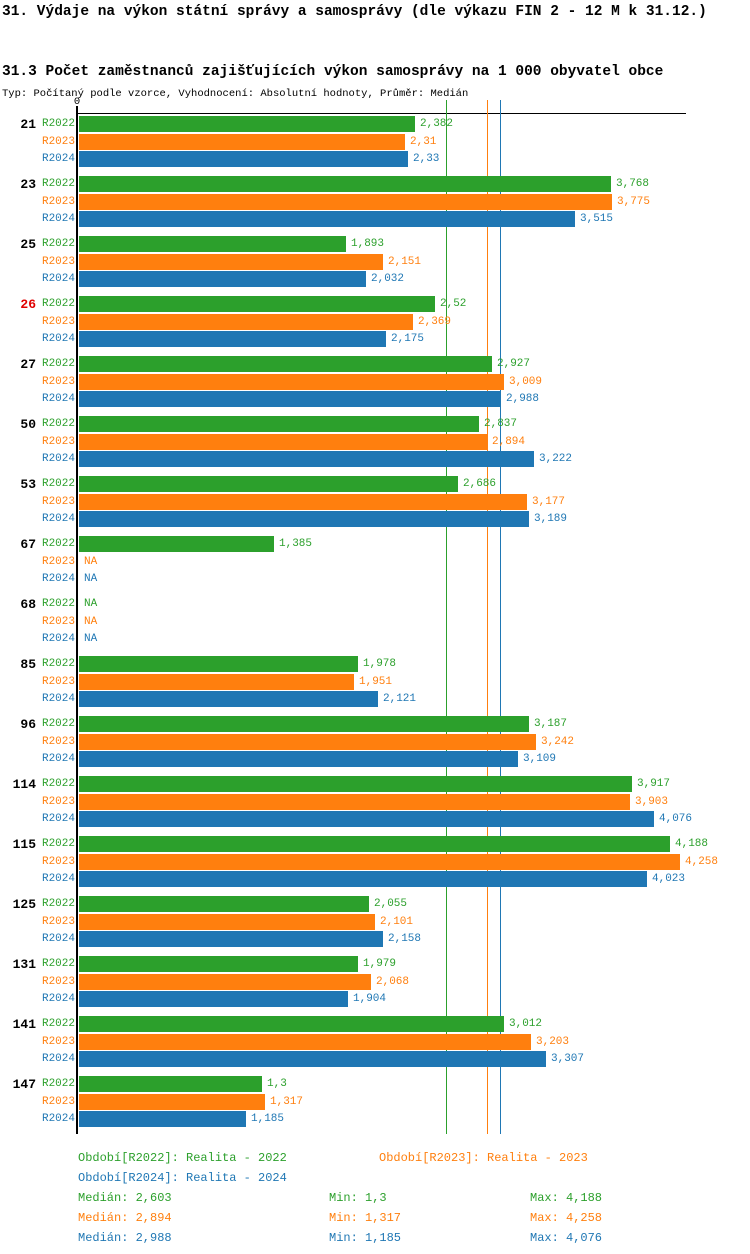 The width and height of the screenshot is (750, 1254). I want to click on value-label: 2,175, so click(408, 339).